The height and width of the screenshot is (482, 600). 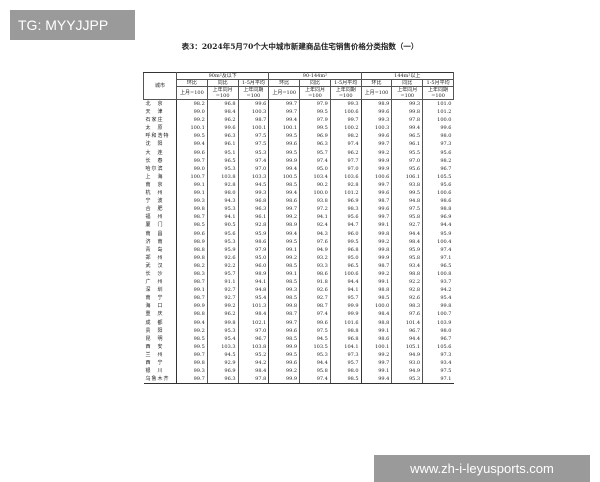 I want to click on city-name: 青 岛, so click(x=154, y=249).